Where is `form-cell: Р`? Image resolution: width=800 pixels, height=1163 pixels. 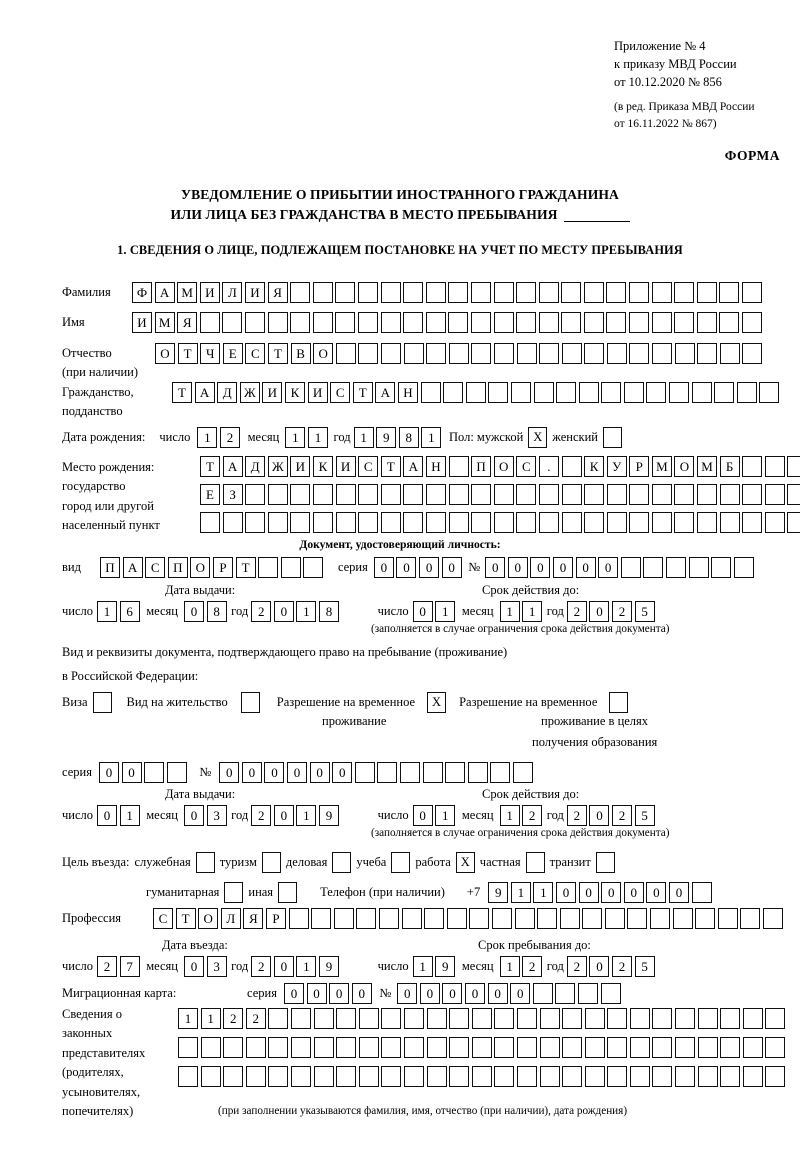
form-cell: Р is located at coordinates (639, 466).